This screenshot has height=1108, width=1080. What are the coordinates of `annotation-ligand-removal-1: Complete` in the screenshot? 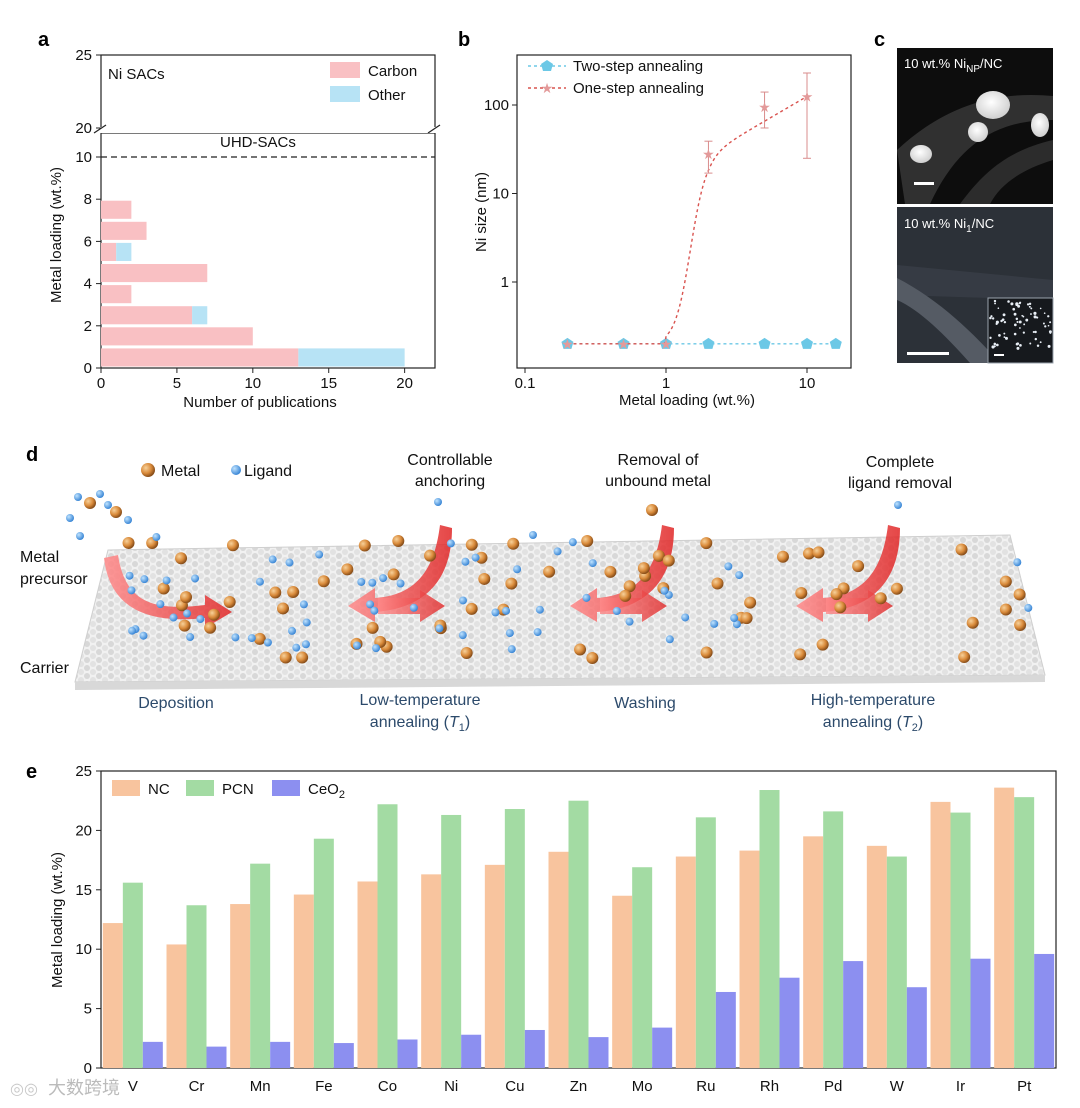 It's located at (900, 462).